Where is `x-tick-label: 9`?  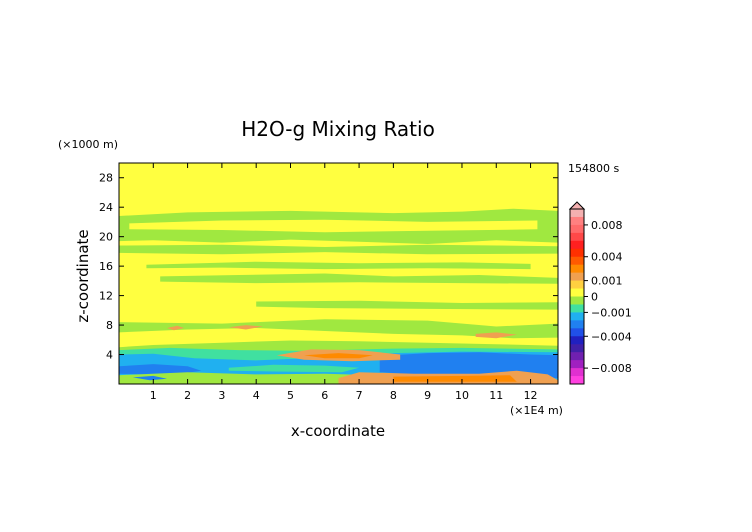
x-tick-label: 9 is located at coordinates (427, 395).